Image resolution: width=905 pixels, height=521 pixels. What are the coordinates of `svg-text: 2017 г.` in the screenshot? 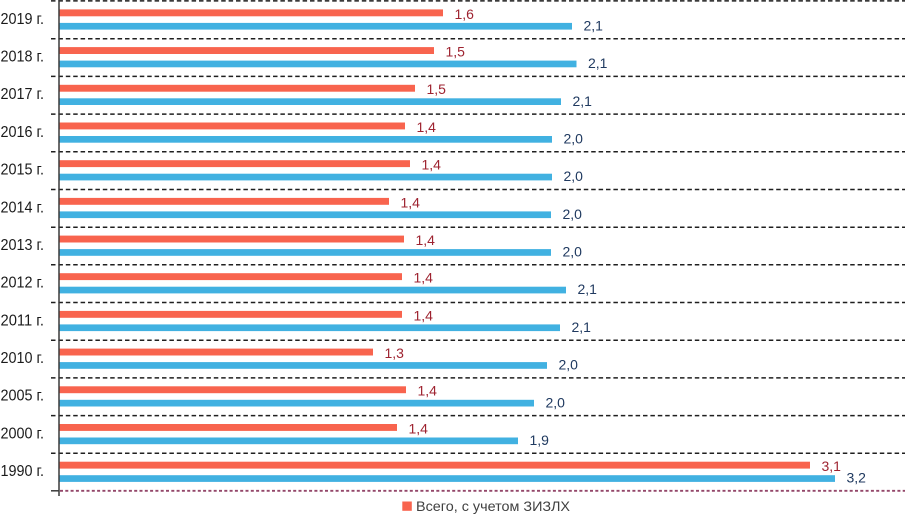 It's located at (23, 94).